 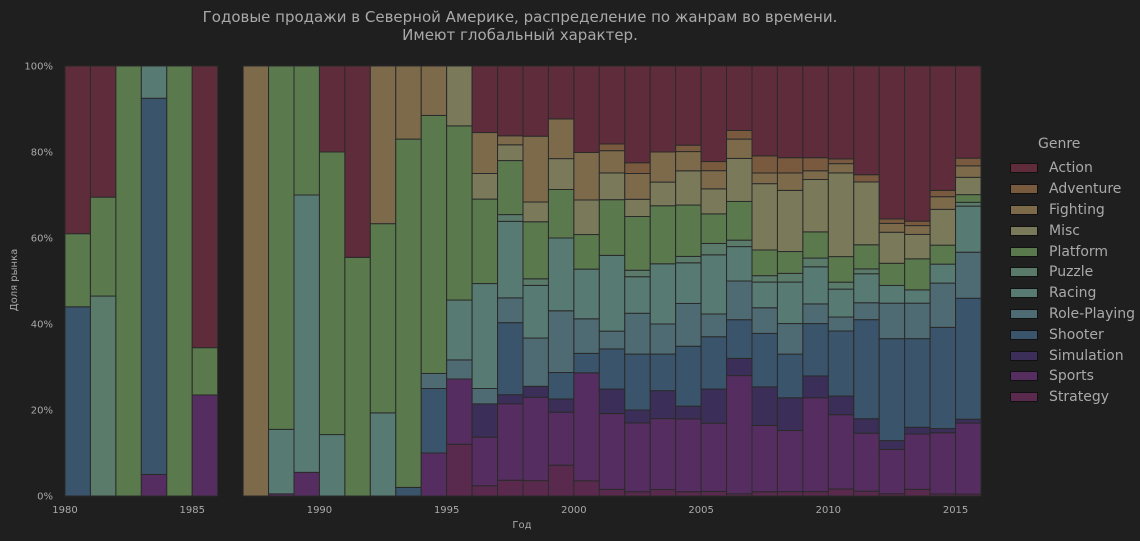 What do you see at coordinates (535, 212) in the screenshot?
I see `bar-segment-1998-misc` at bounding box center [535, 212].